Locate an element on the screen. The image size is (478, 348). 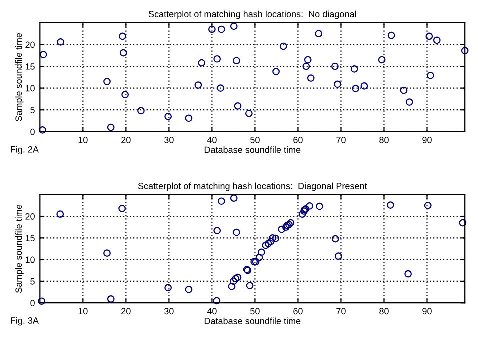
y-tick-label: 5 is located at coordinates (32, 281).